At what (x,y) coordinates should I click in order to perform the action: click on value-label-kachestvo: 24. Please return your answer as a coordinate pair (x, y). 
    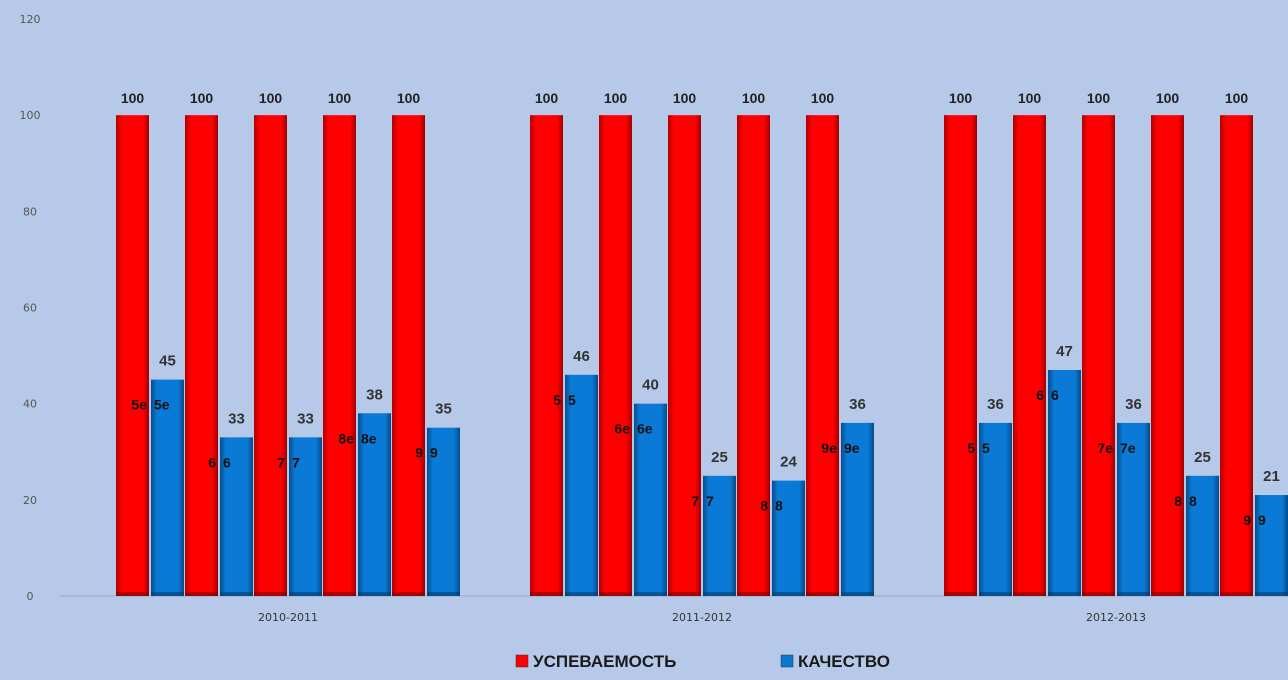
    Looking at the image, I should click on (788, 462).